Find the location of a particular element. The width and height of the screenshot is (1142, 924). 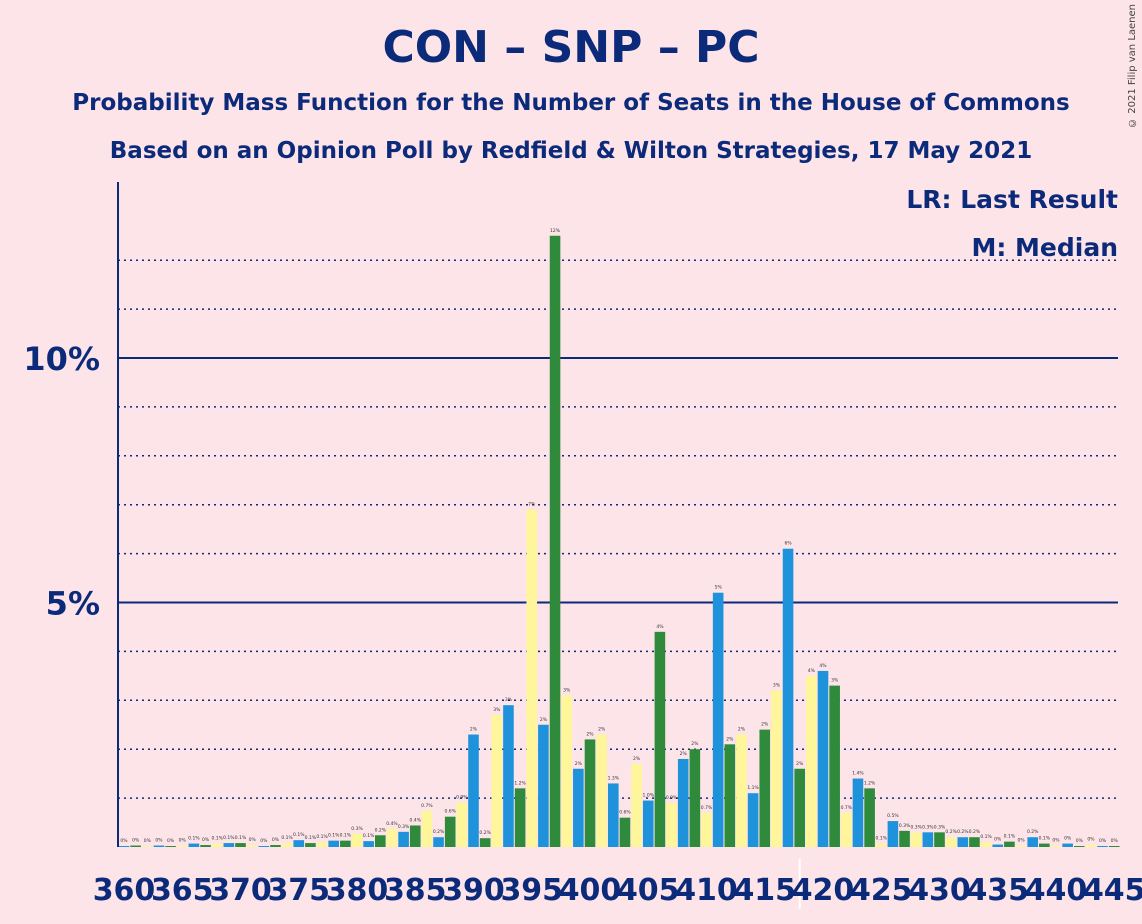

legend-median: M: Median is located at coordinates (1044, 247).